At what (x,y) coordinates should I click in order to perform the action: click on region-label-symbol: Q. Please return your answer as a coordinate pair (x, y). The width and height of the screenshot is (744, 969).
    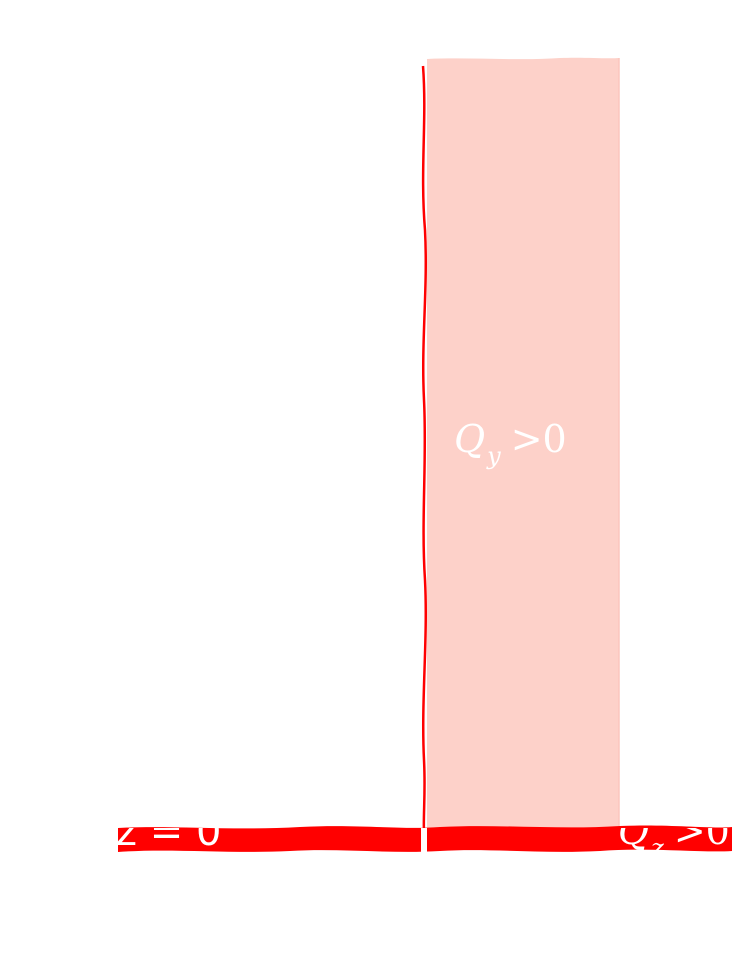
    Looking at the image, I should click on (469, 439).